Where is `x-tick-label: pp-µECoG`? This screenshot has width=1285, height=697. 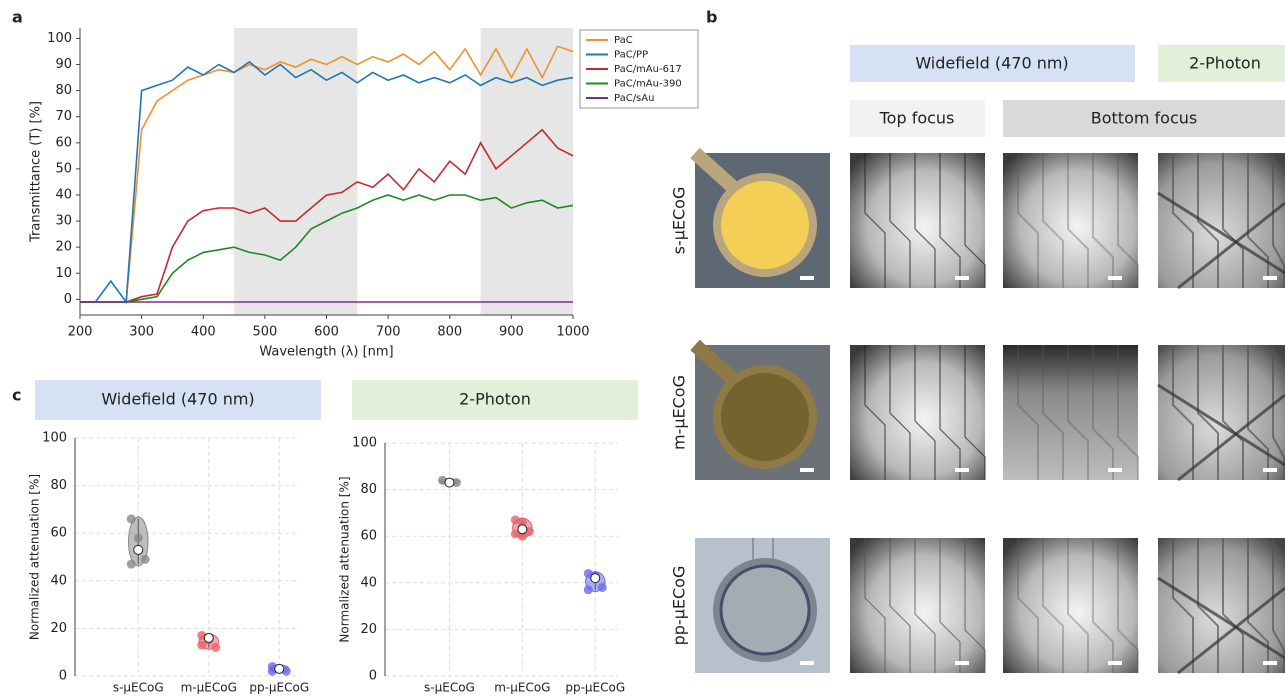 x-tick-label: pp-µECoG is located at coordinates (595, 688).